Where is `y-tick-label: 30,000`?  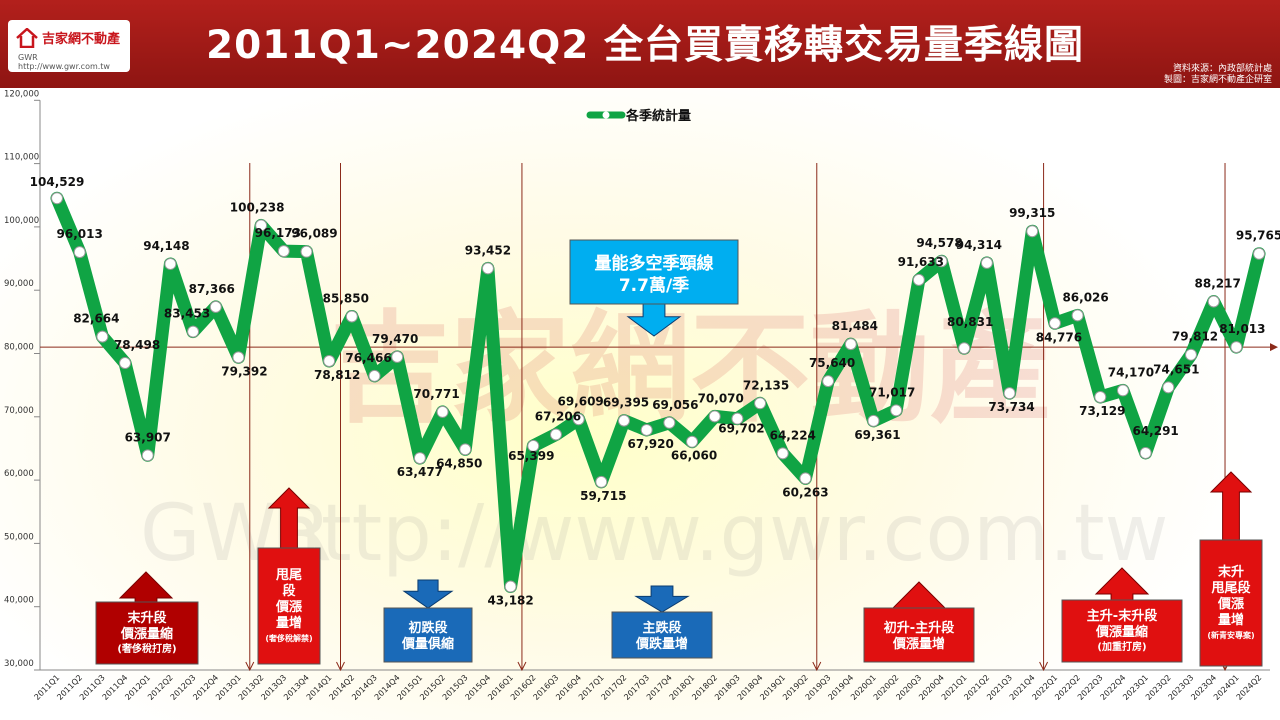
y-tick-label: 30,000 is located at coordinates (19, 664).